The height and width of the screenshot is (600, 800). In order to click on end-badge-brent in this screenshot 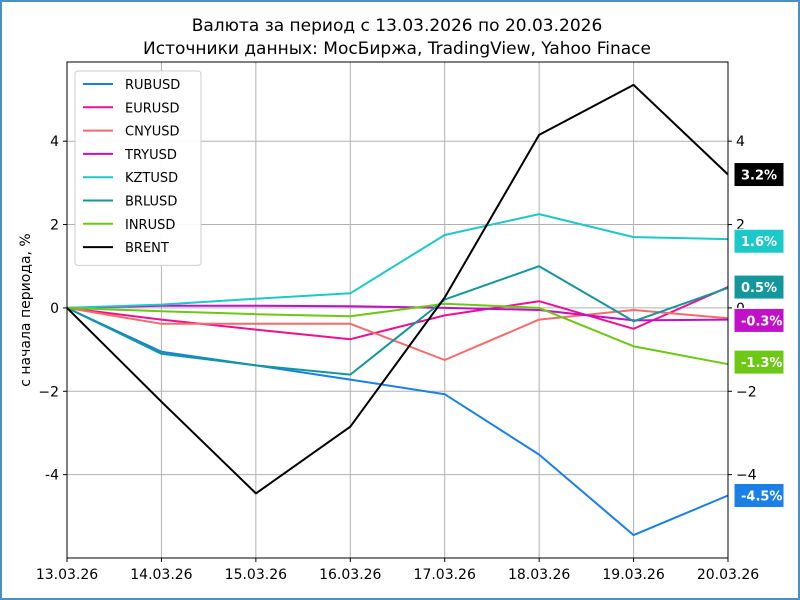, I will do `click(759, 175)`.